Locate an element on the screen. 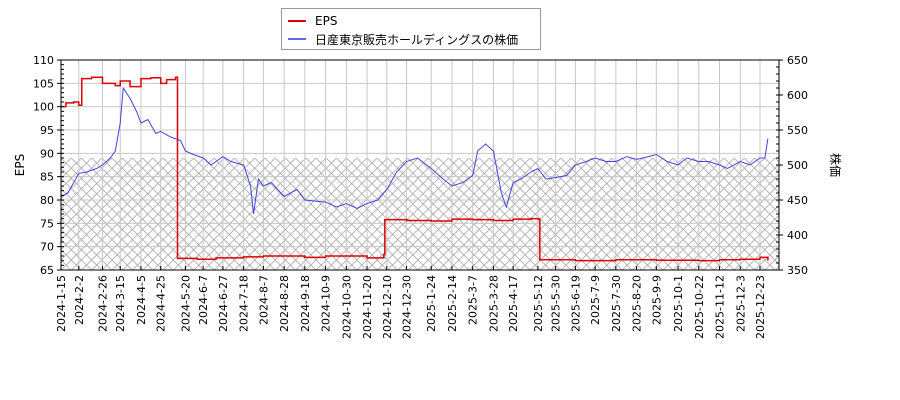 Image resolution: width=900 pixels, height=400 pixels. x-tick-label: 2024-6-27 is located at coordinates (223, 303).